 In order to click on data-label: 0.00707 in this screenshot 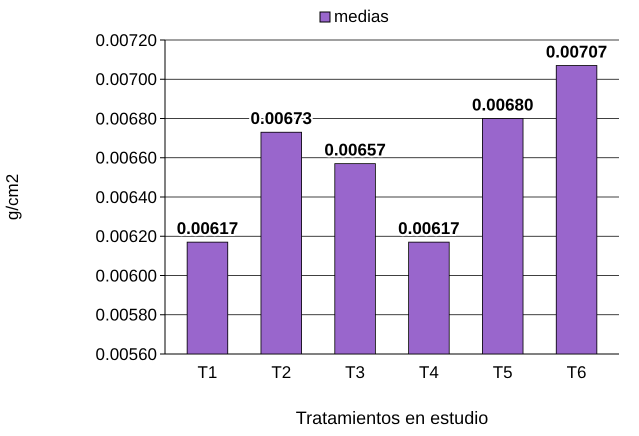, I will do `click(577, 52)`.